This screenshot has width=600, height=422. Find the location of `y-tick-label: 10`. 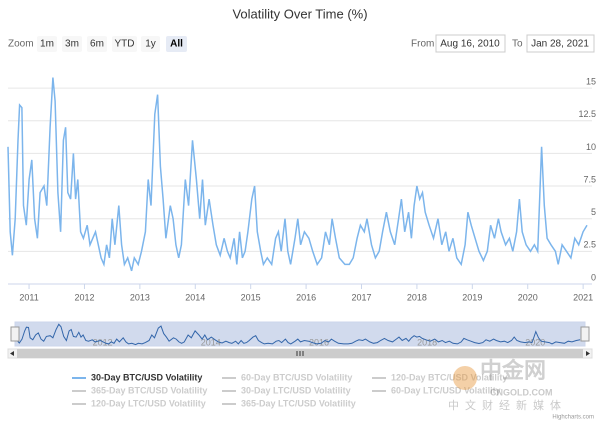

y-tick-label: 10 is located at coordinates (591, 147).